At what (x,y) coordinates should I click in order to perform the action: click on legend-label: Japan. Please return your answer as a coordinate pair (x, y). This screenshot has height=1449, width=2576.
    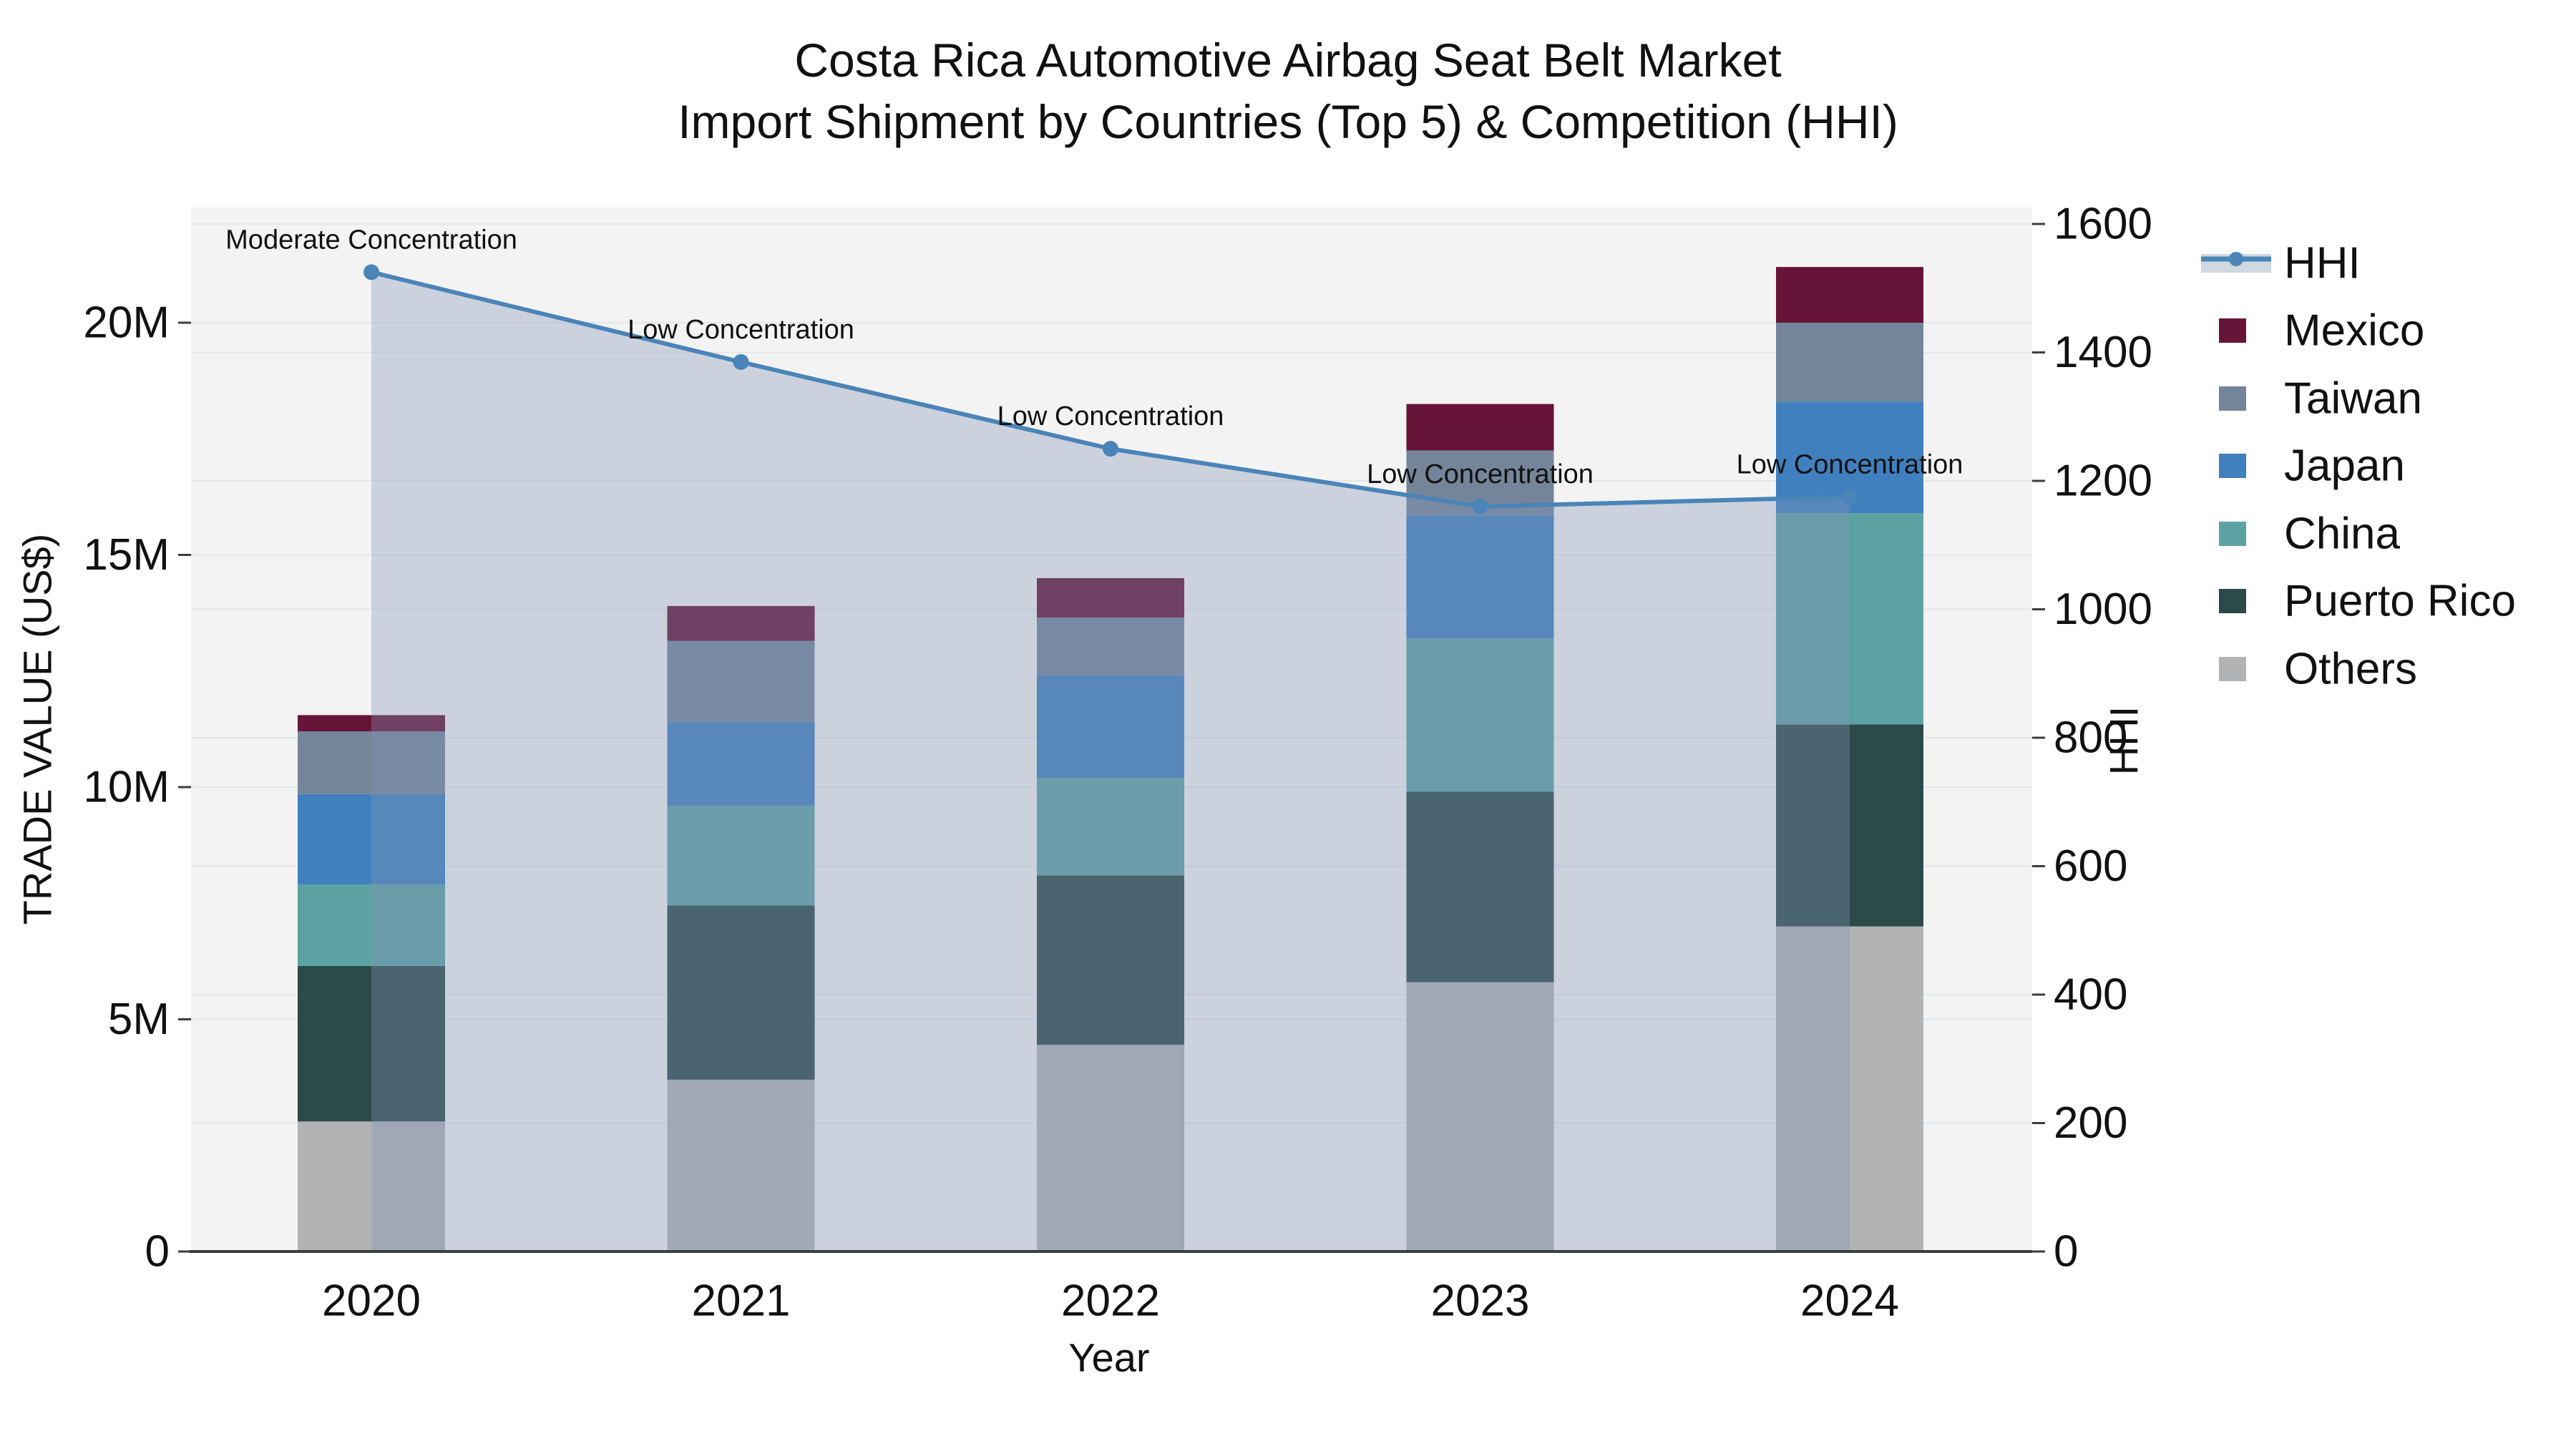
    Looking at the image, I should click on (2344, 466).